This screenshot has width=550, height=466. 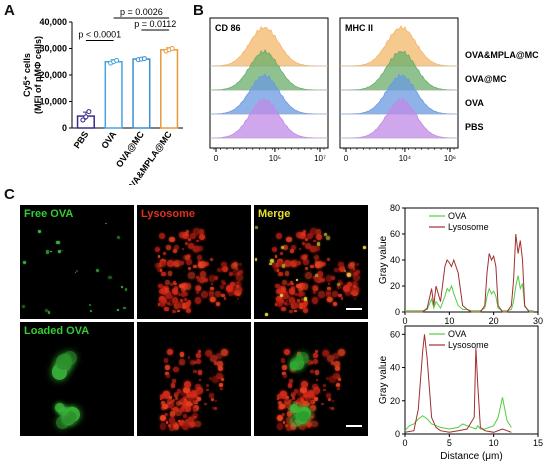 What do you see at coordinates (449, 443) in the screenshot?
I see `x-tick-label: 5` at bounding box center [449, 443].